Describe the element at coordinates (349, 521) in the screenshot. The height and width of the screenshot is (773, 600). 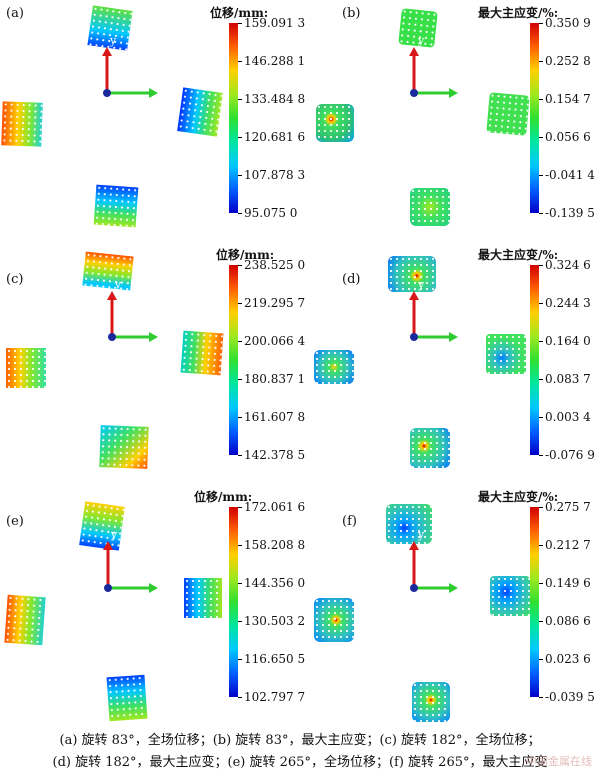
I see `panel-label: (f)` at that location.